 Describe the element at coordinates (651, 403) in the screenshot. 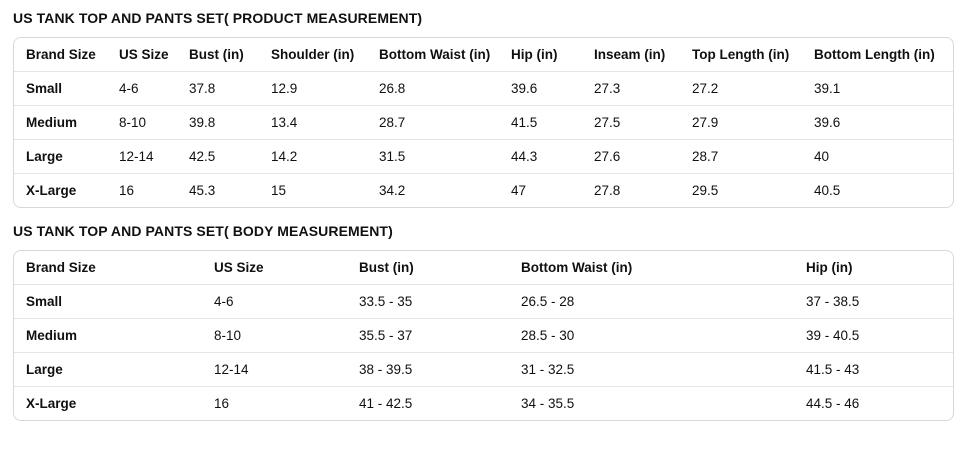

I see `measurement-cell: 34 - 35.5` at that location.